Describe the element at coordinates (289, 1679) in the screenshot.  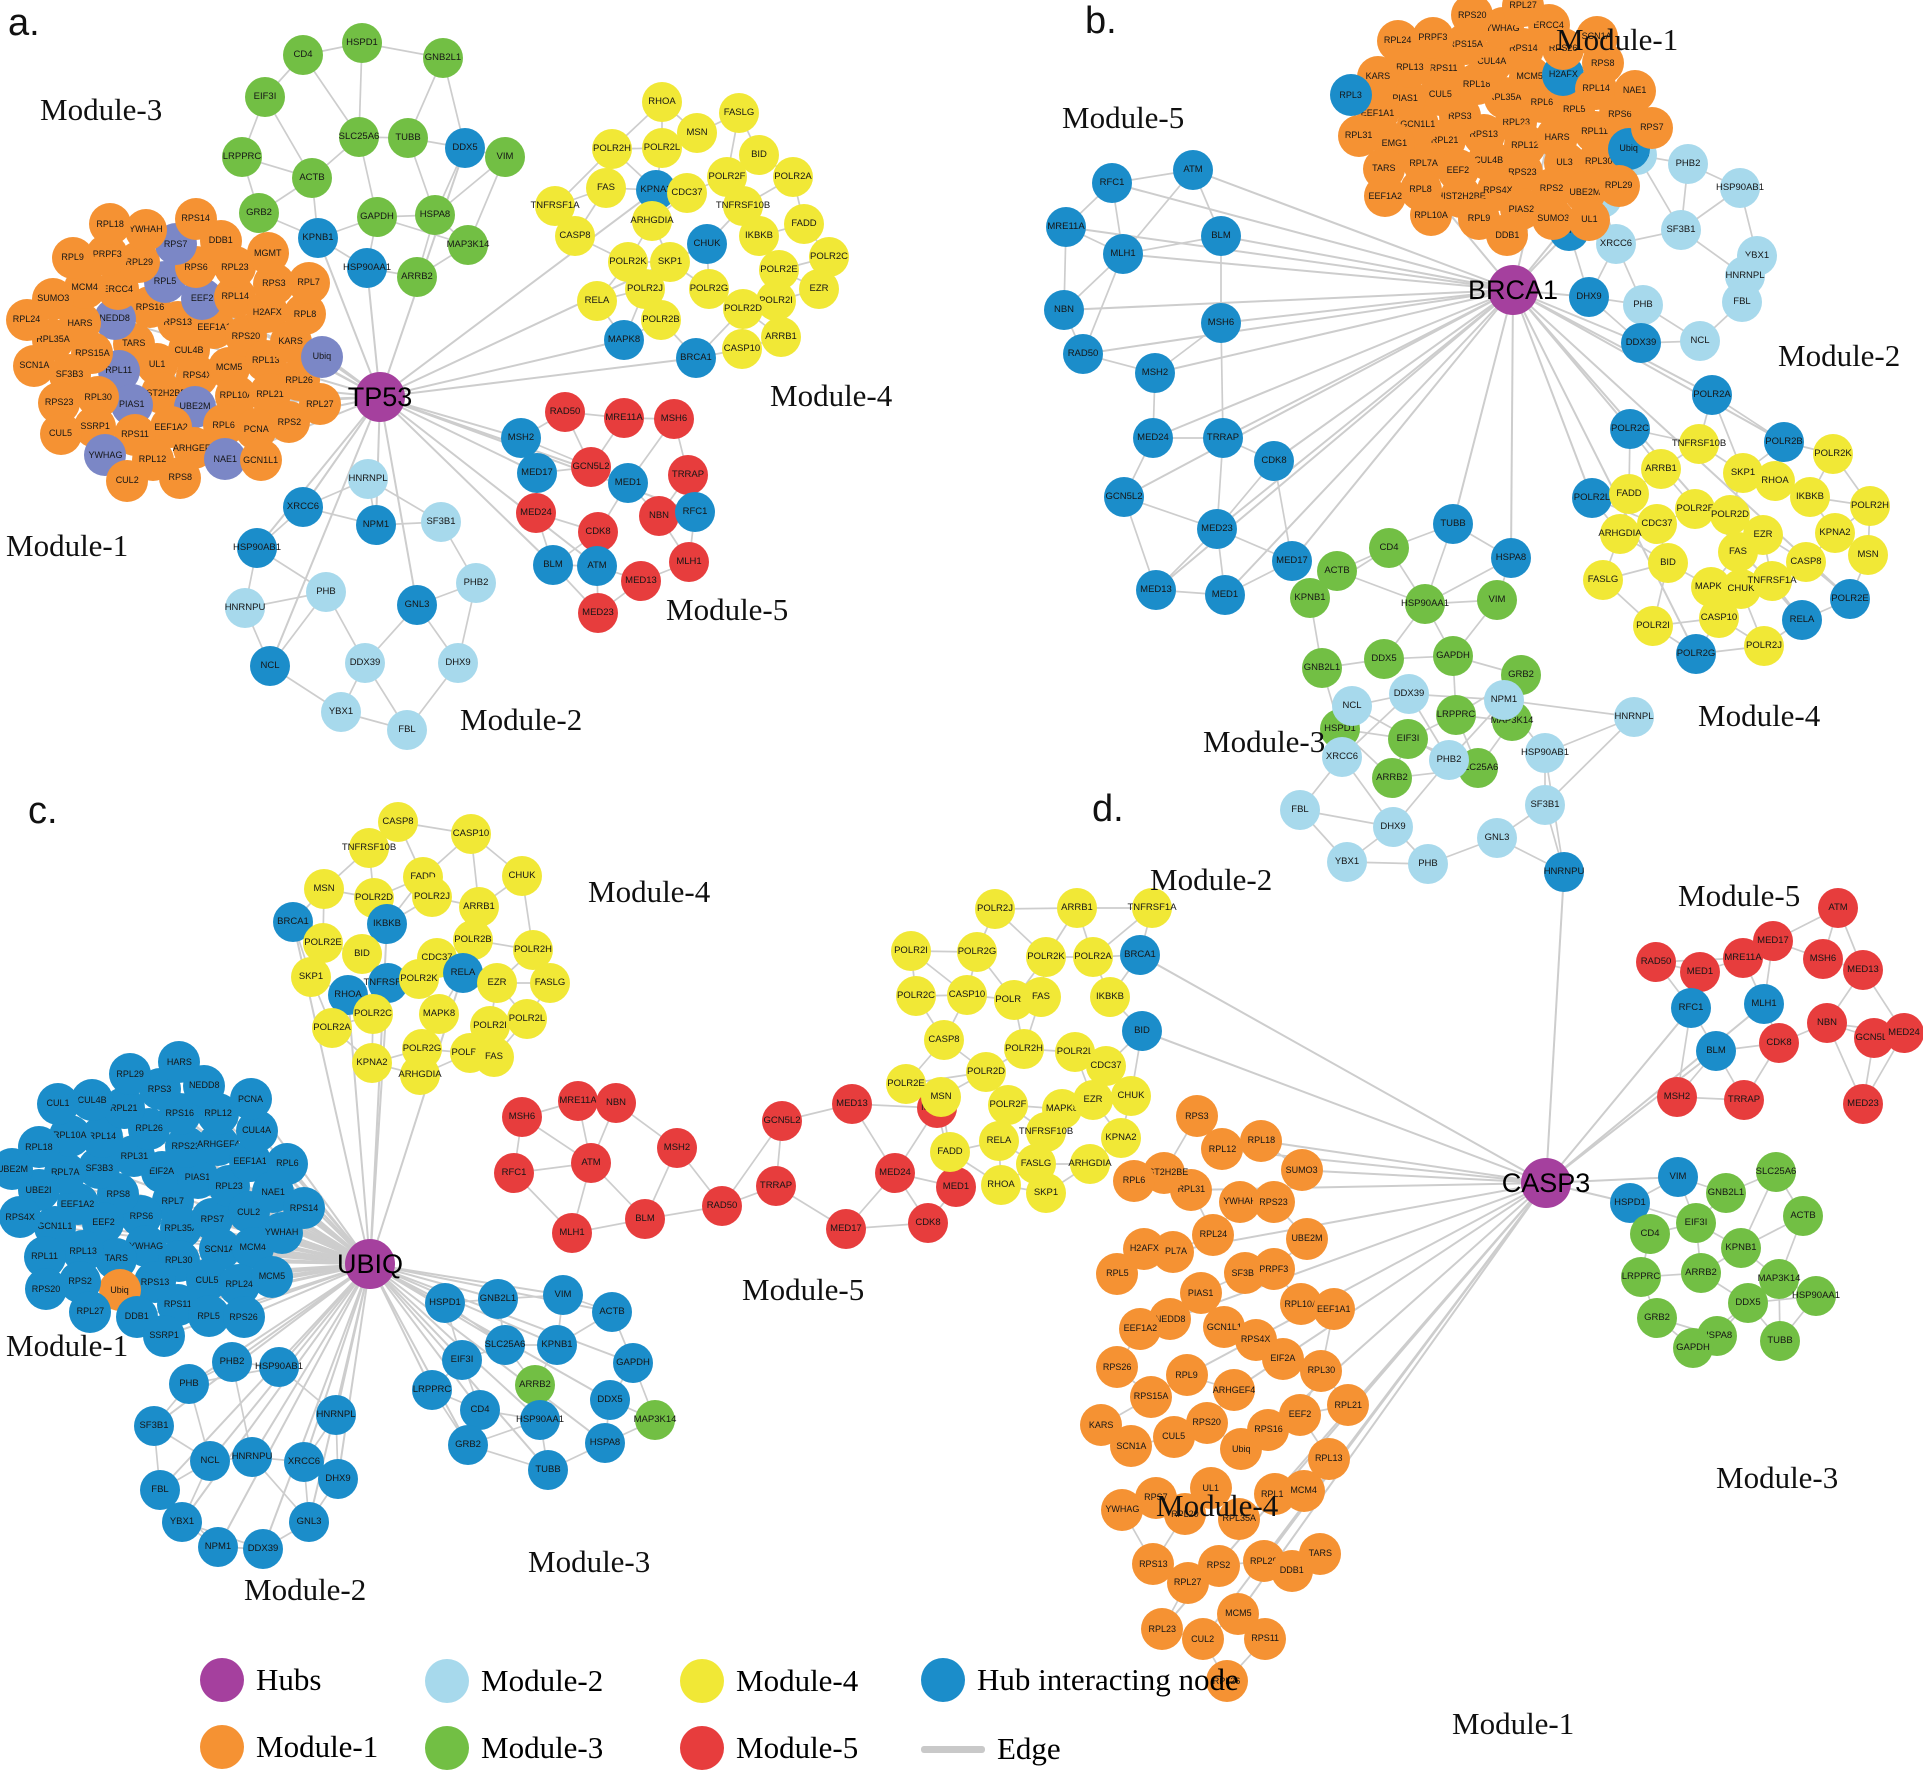
I see `legend-label: Hubs` at that location.